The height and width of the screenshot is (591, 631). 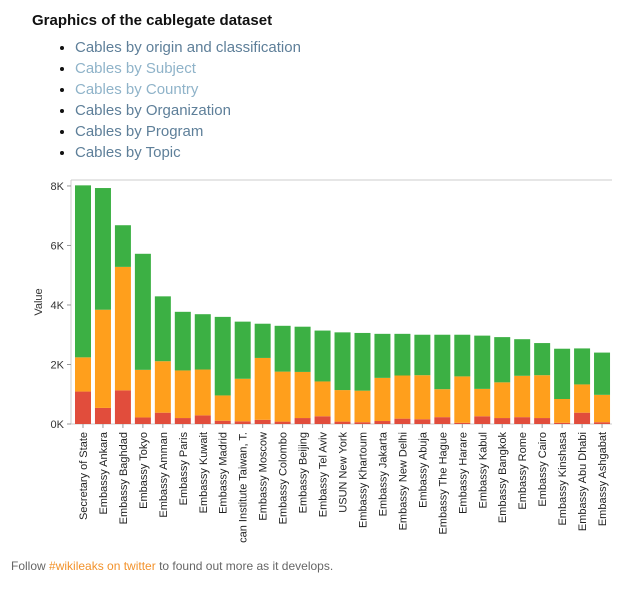 What do you see at coordinates (137, 89) in the screenshot?
I see `link-country: Cables by Country` at bounding box center [137, 89].